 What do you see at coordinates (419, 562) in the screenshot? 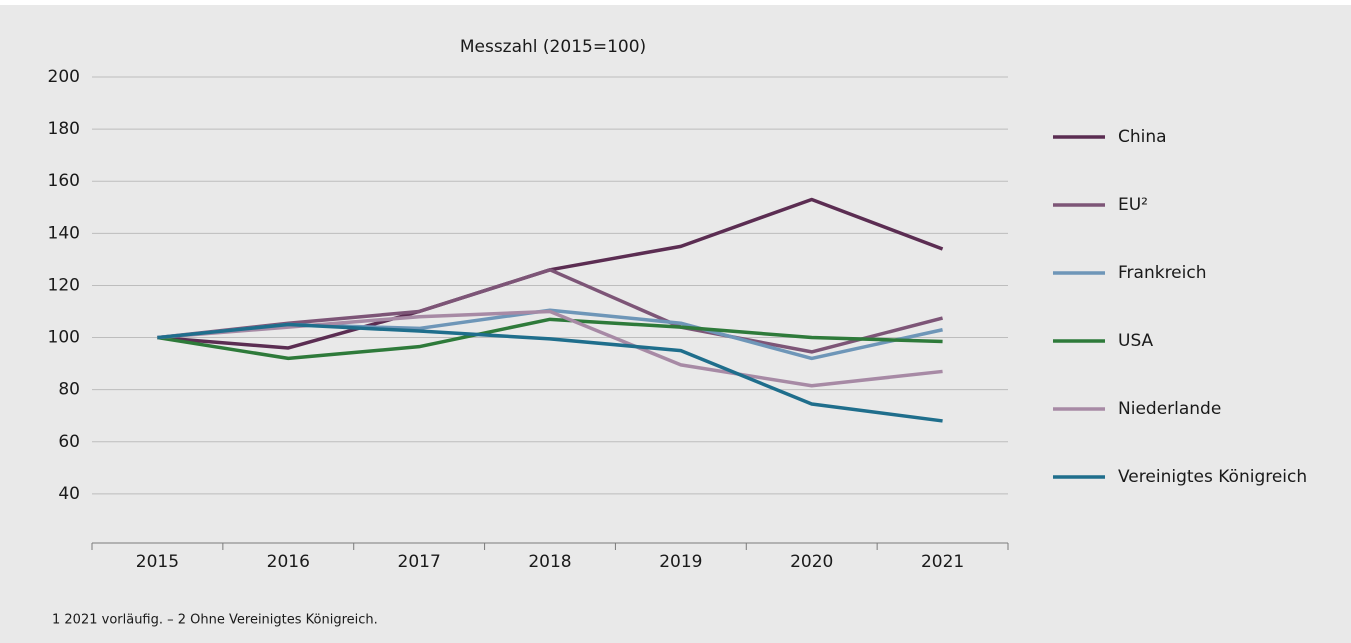
I see `x-tick-label: 2017` at bounding box center [419, 562].